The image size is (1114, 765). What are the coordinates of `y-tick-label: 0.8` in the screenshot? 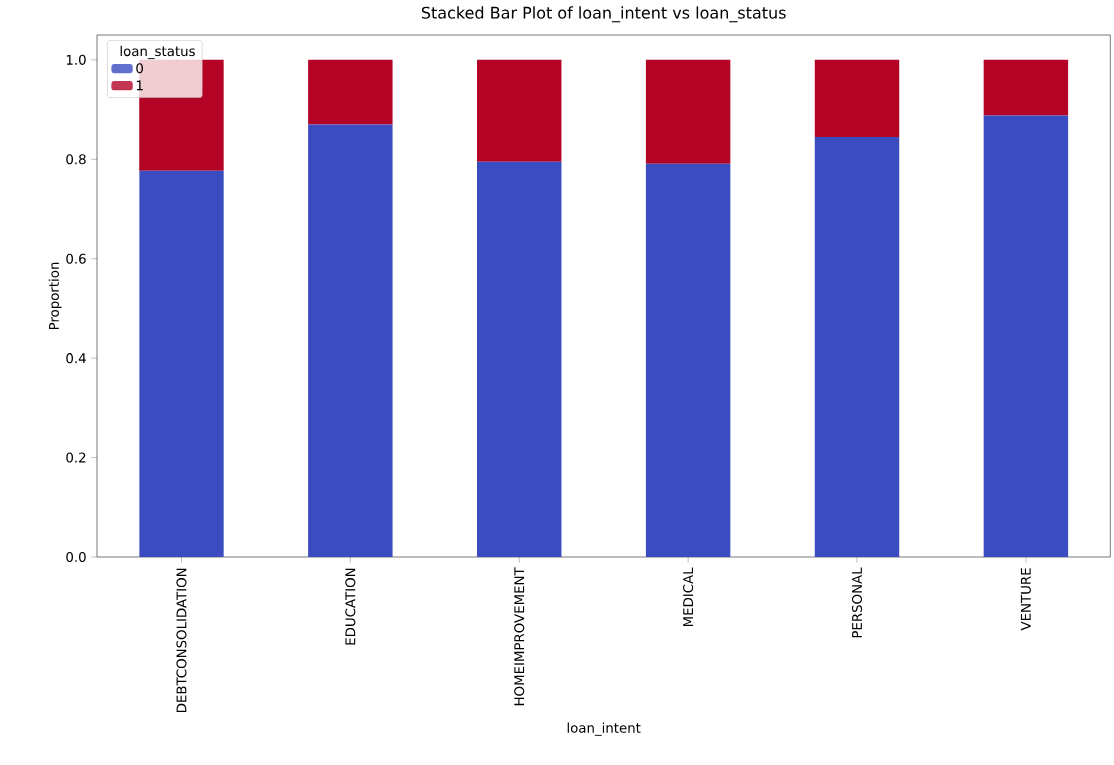 It's located at (76, 159).